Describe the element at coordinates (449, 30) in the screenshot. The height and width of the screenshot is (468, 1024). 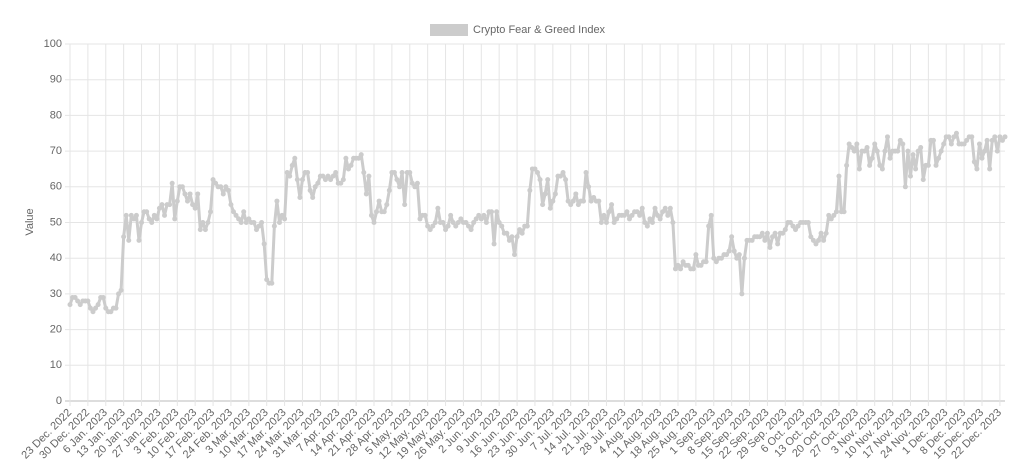
I see `legend-swatch` at that location.